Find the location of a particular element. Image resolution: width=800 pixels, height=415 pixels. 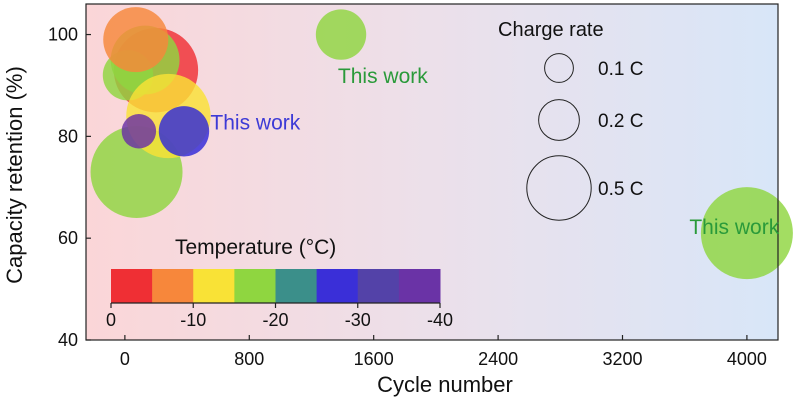

color-legend-tick-label: -20 is located at coordinates (275, 320).